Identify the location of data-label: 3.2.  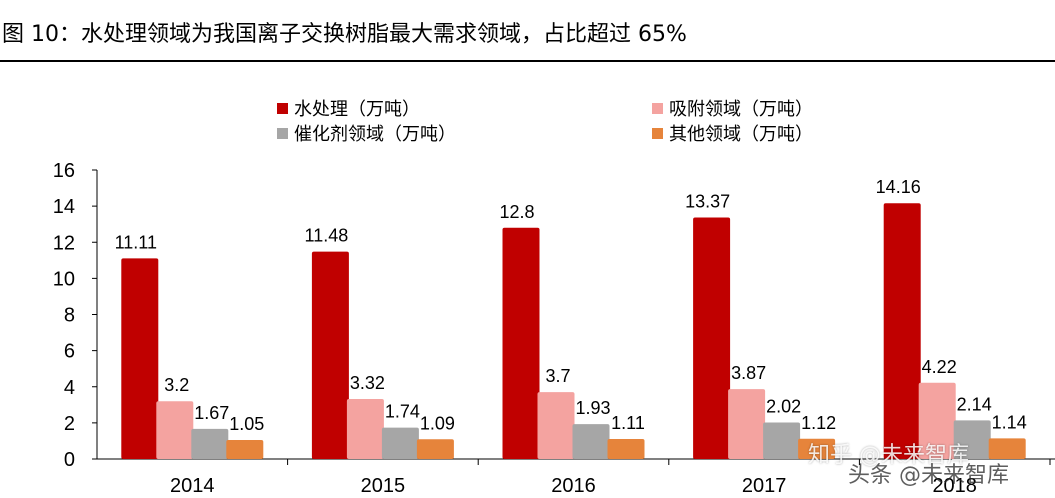
(176, 385).